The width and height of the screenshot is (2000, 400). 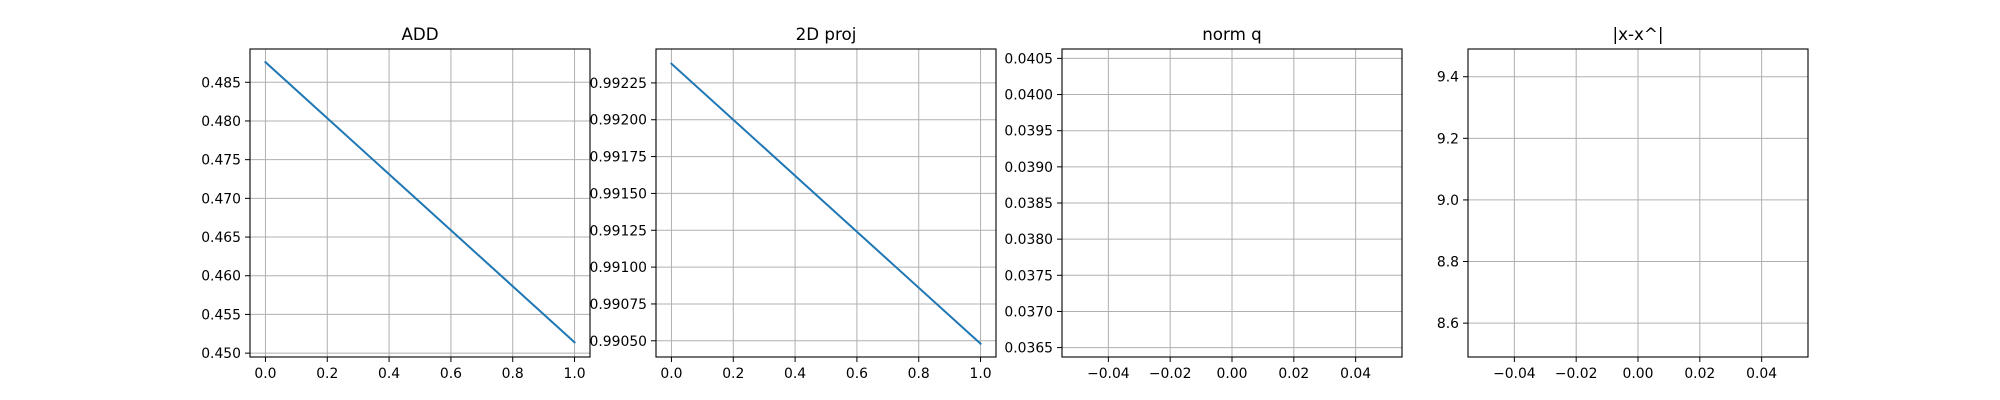 I want to click on y-tick-label: 0.460, so click(x=221, y=277).